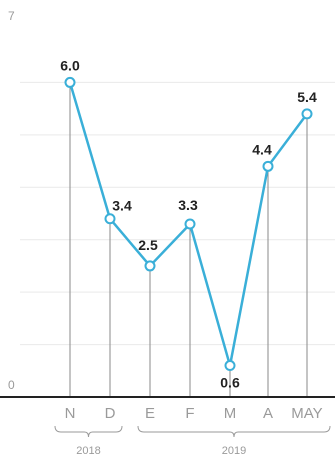 Image resolution: width=335 pixels, height=461 pixels. Describe the element at coordinates (268, 413) in the screenshot. I see `x-tick-label: A` at that location.